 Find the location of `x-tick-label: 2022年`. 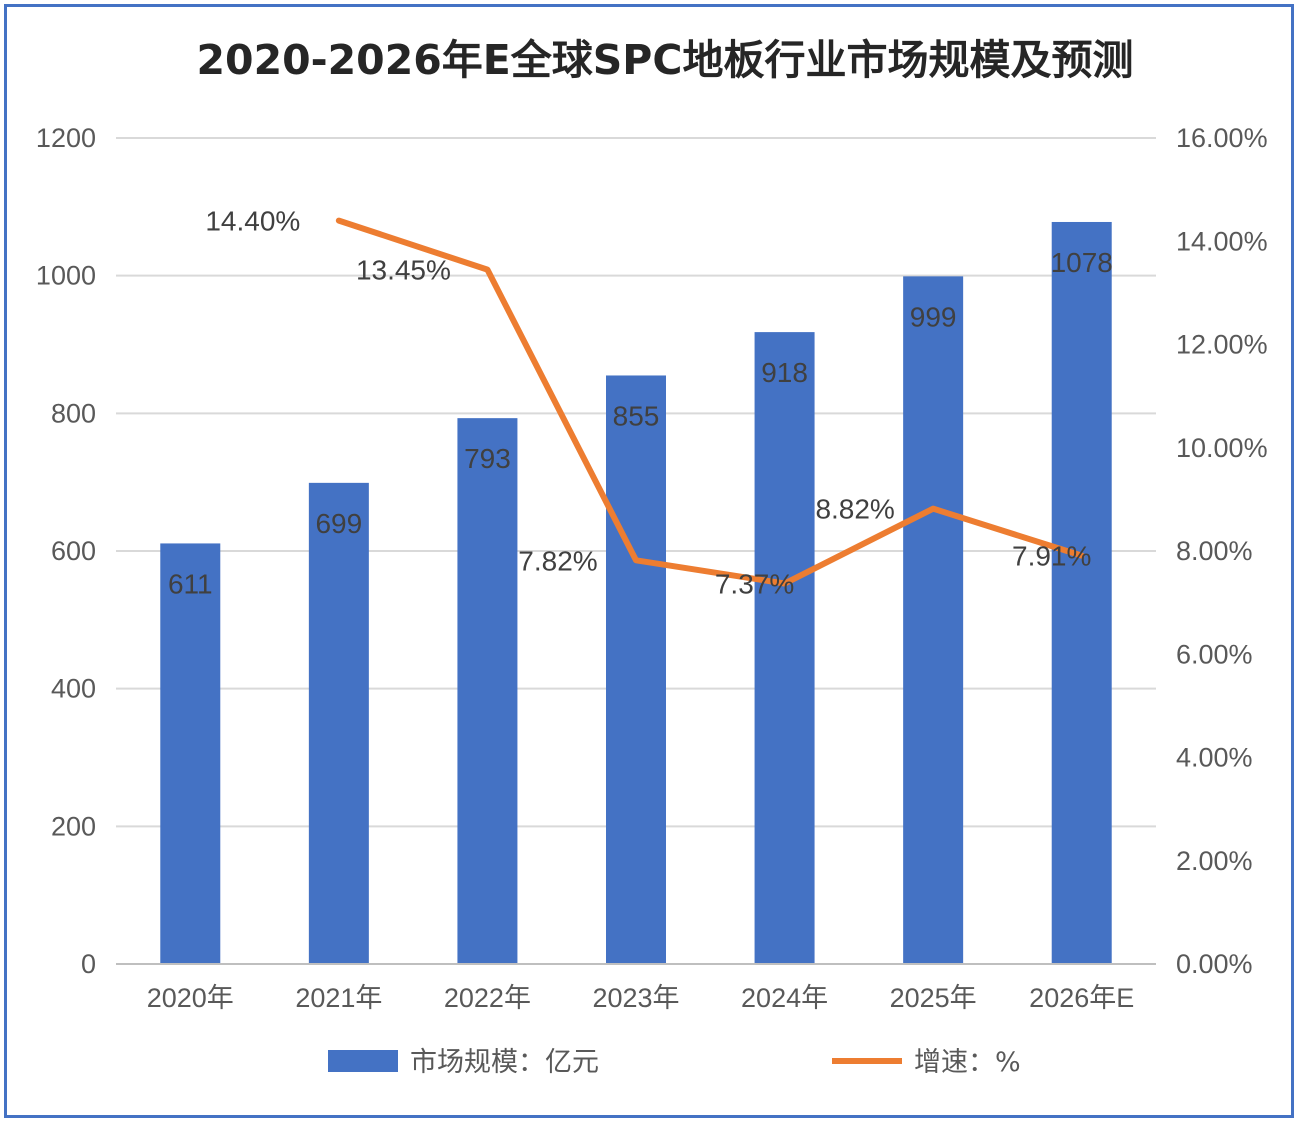

x-tick-label: 2022年 is located at coordinates (487, 998).